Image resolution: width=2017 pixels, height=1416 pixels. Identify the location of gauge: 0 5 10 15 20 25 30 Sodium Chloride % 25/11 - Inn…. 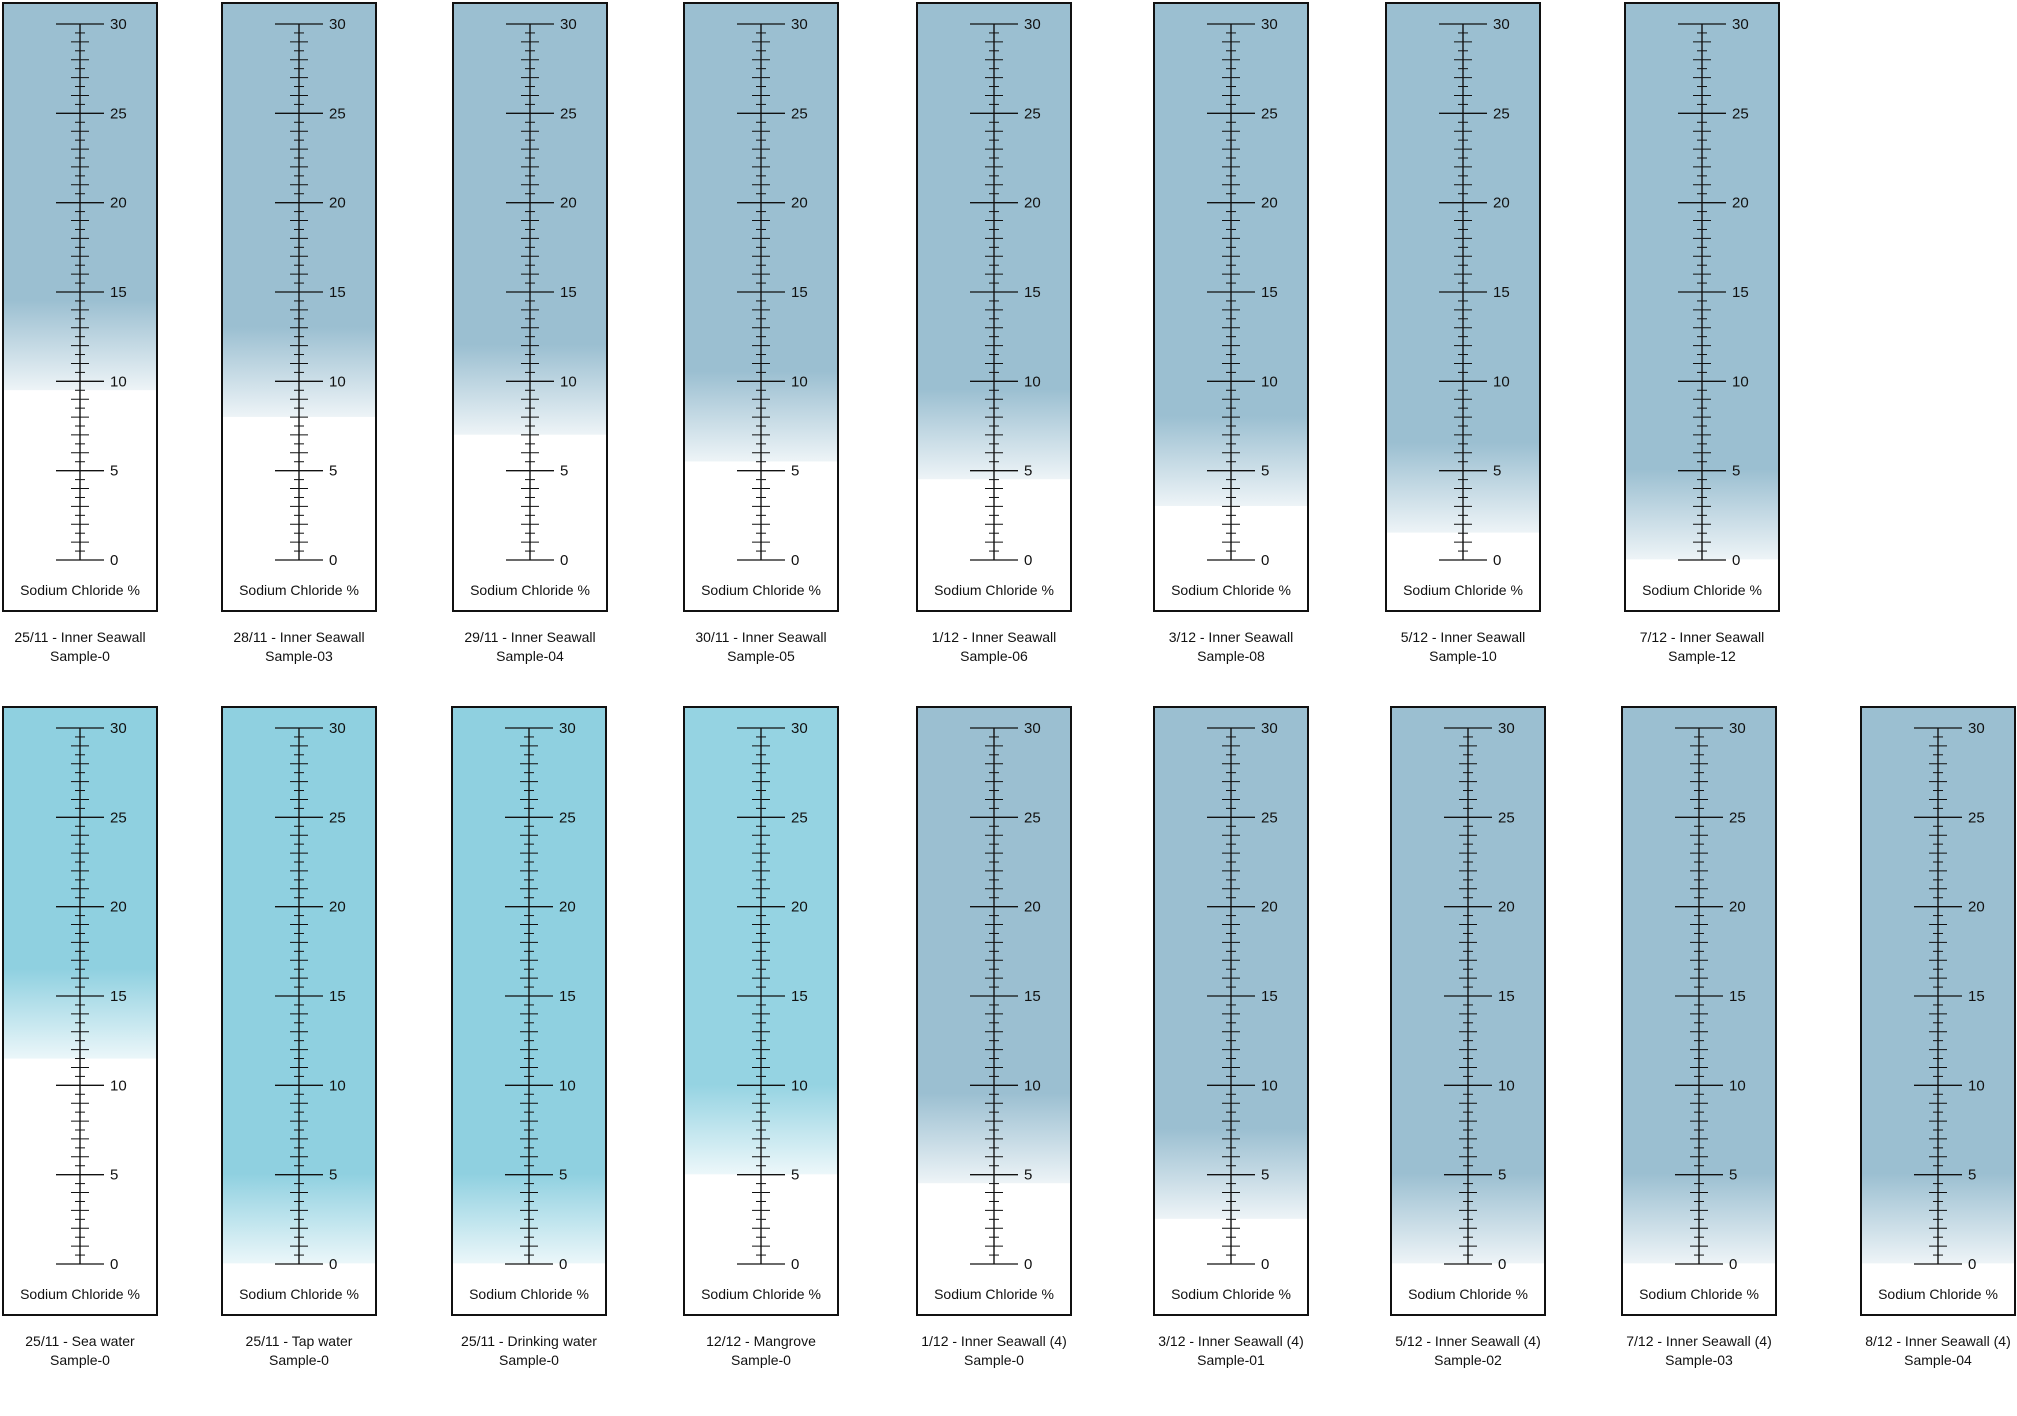
(80, 357).